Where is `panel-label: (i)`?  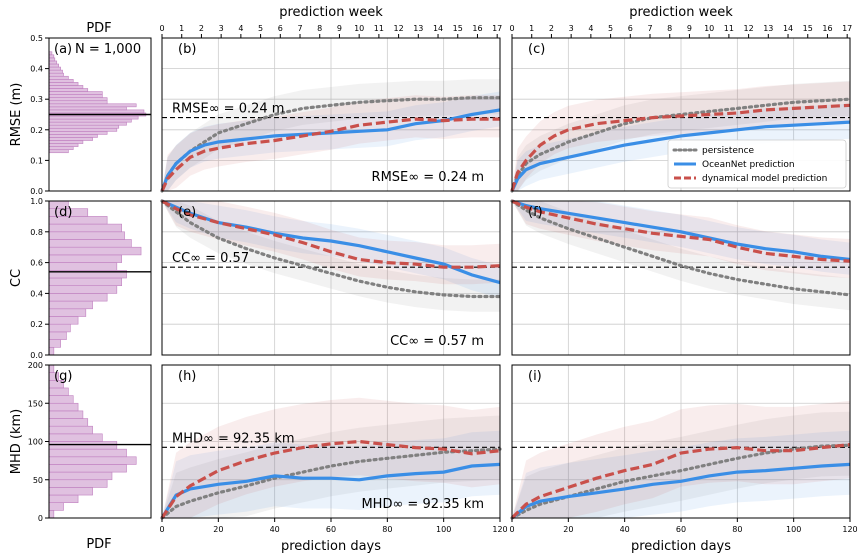 panel-label: (i) is located at coordinates (535, 376).